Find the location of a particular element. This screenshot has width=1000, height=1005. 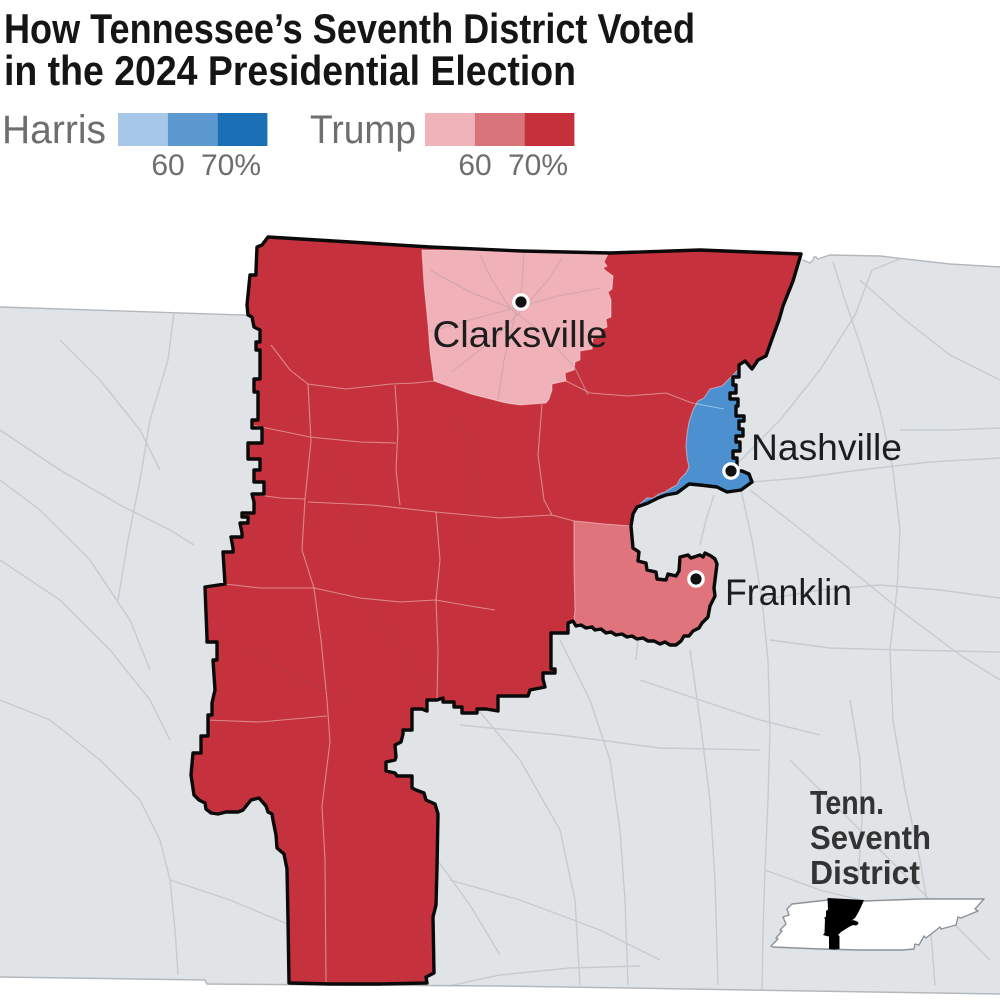

svg-text: Franklin is located at coordinates (788, 592).